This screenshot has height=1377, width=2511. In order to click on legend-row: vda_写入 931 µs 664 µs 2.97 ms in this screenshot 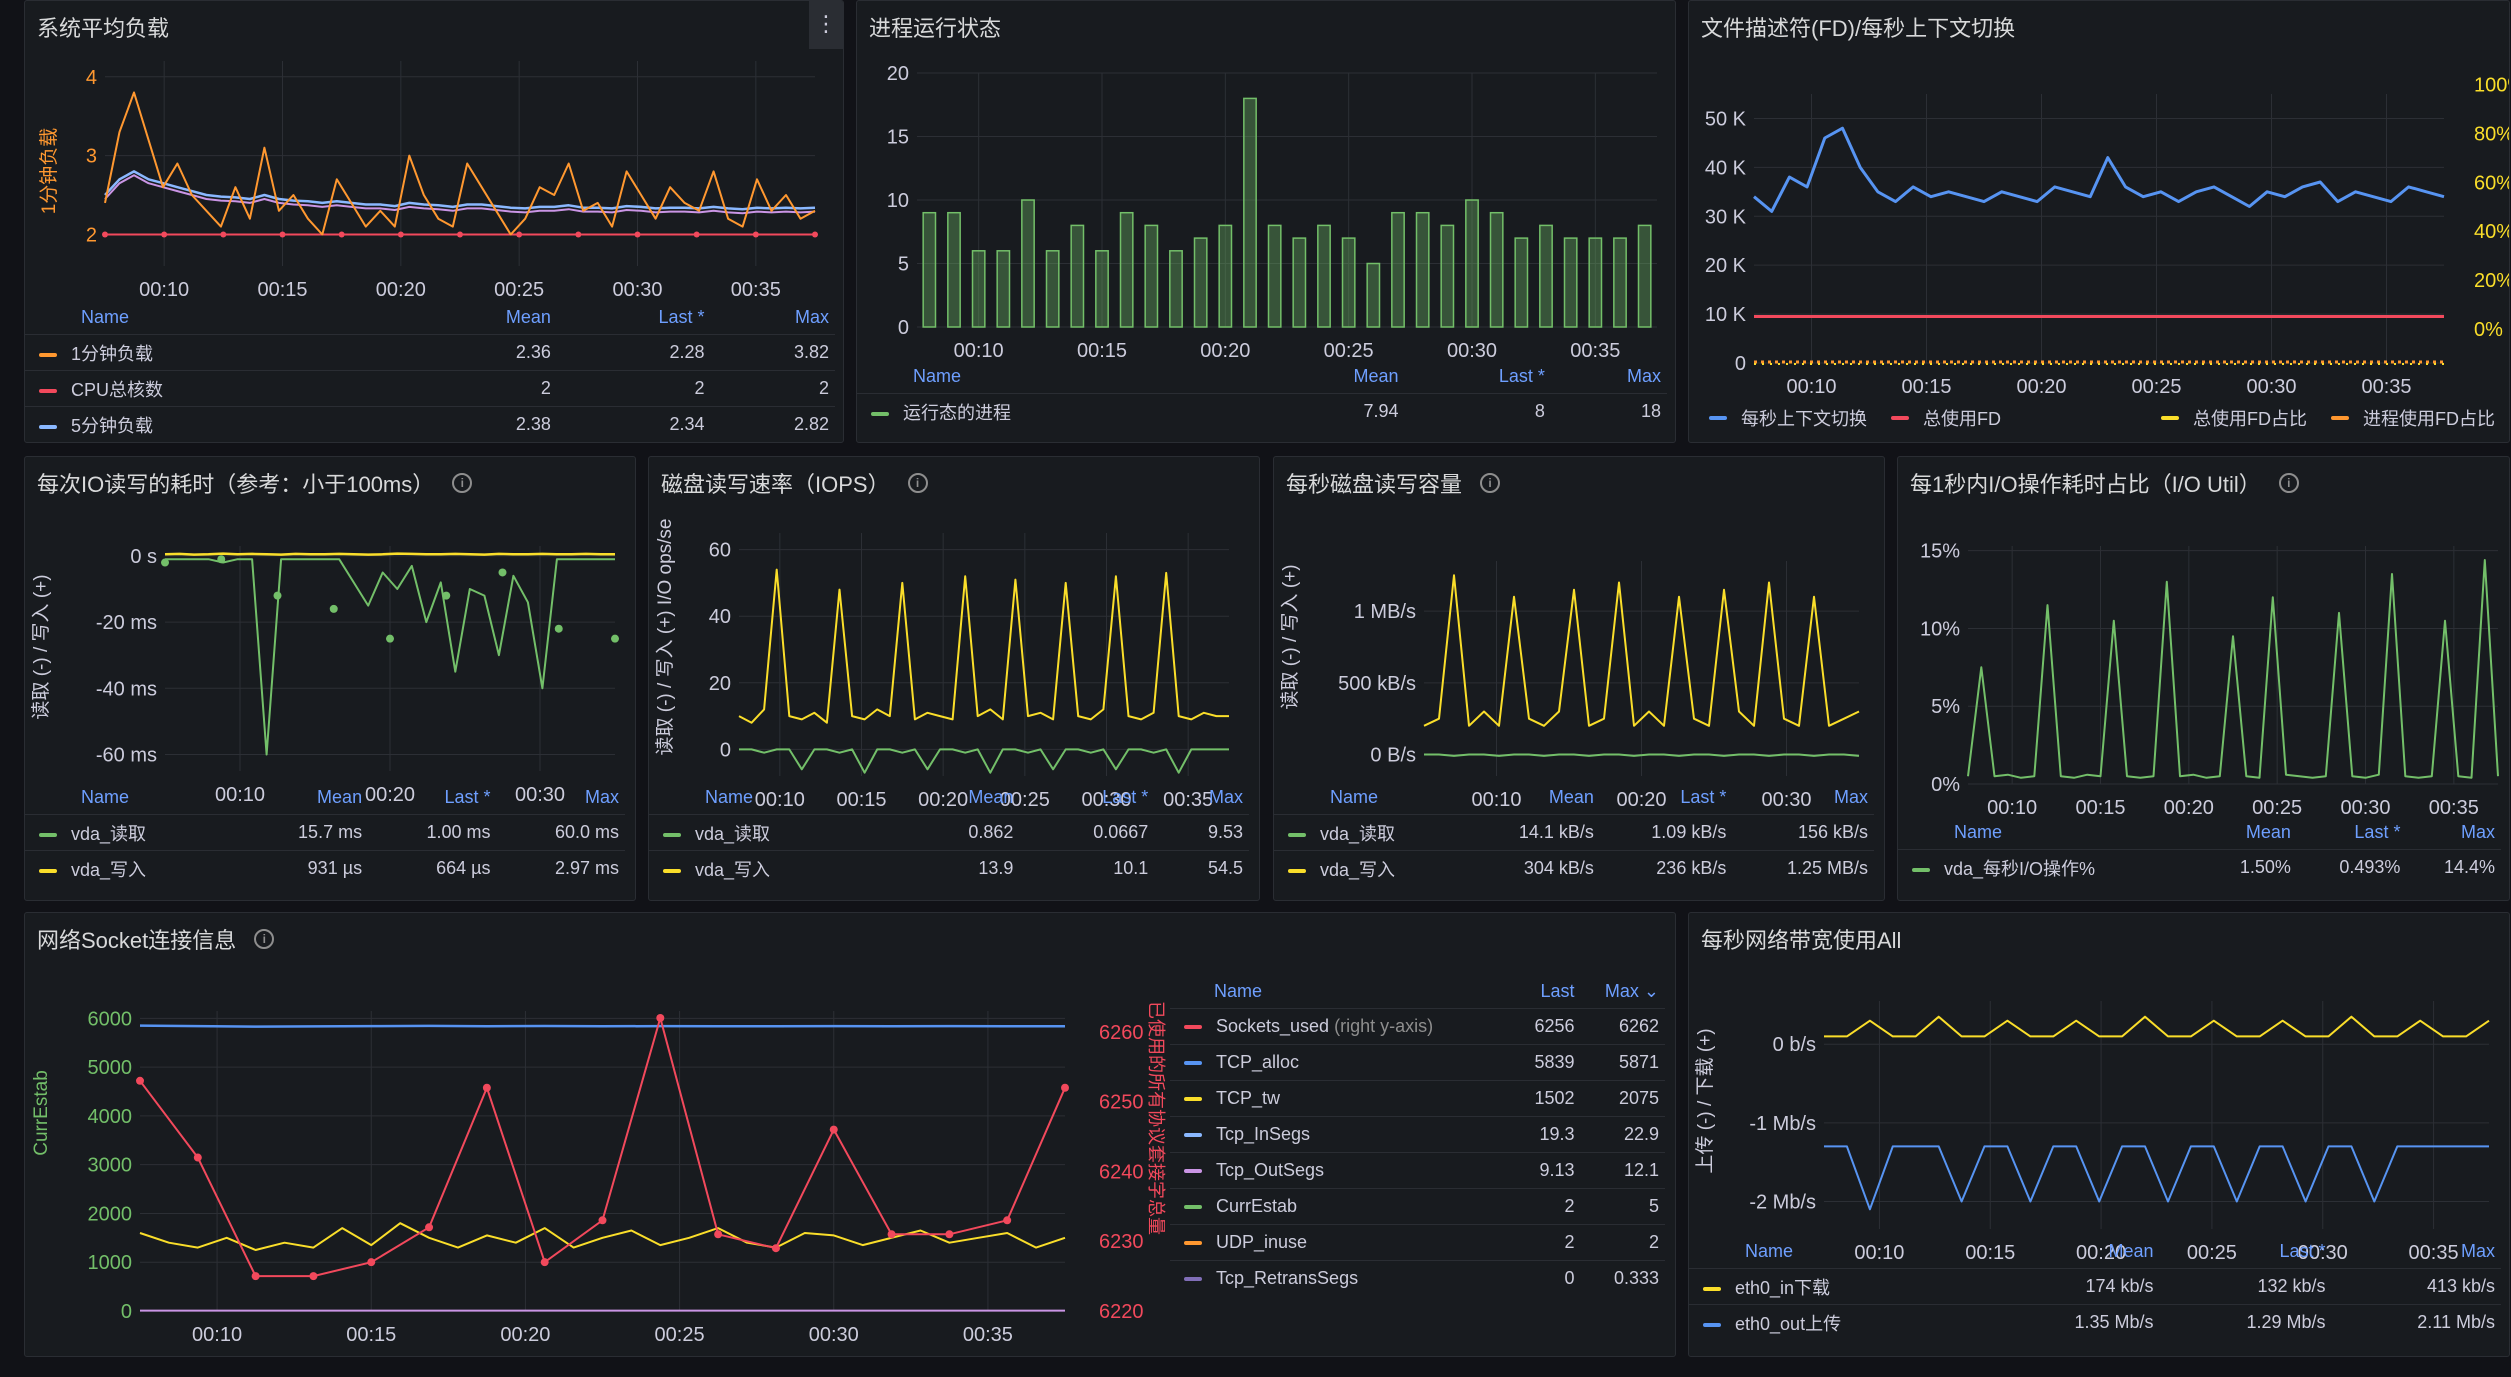, I will do `click(325, 868)`.